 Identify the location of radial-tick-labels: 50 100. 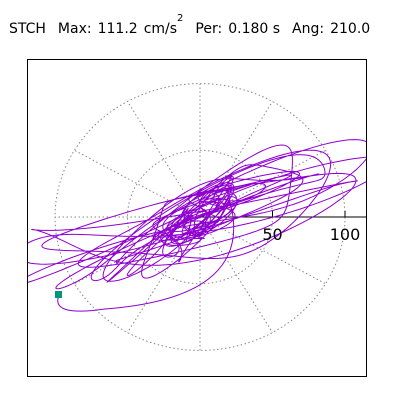
(311, 234).